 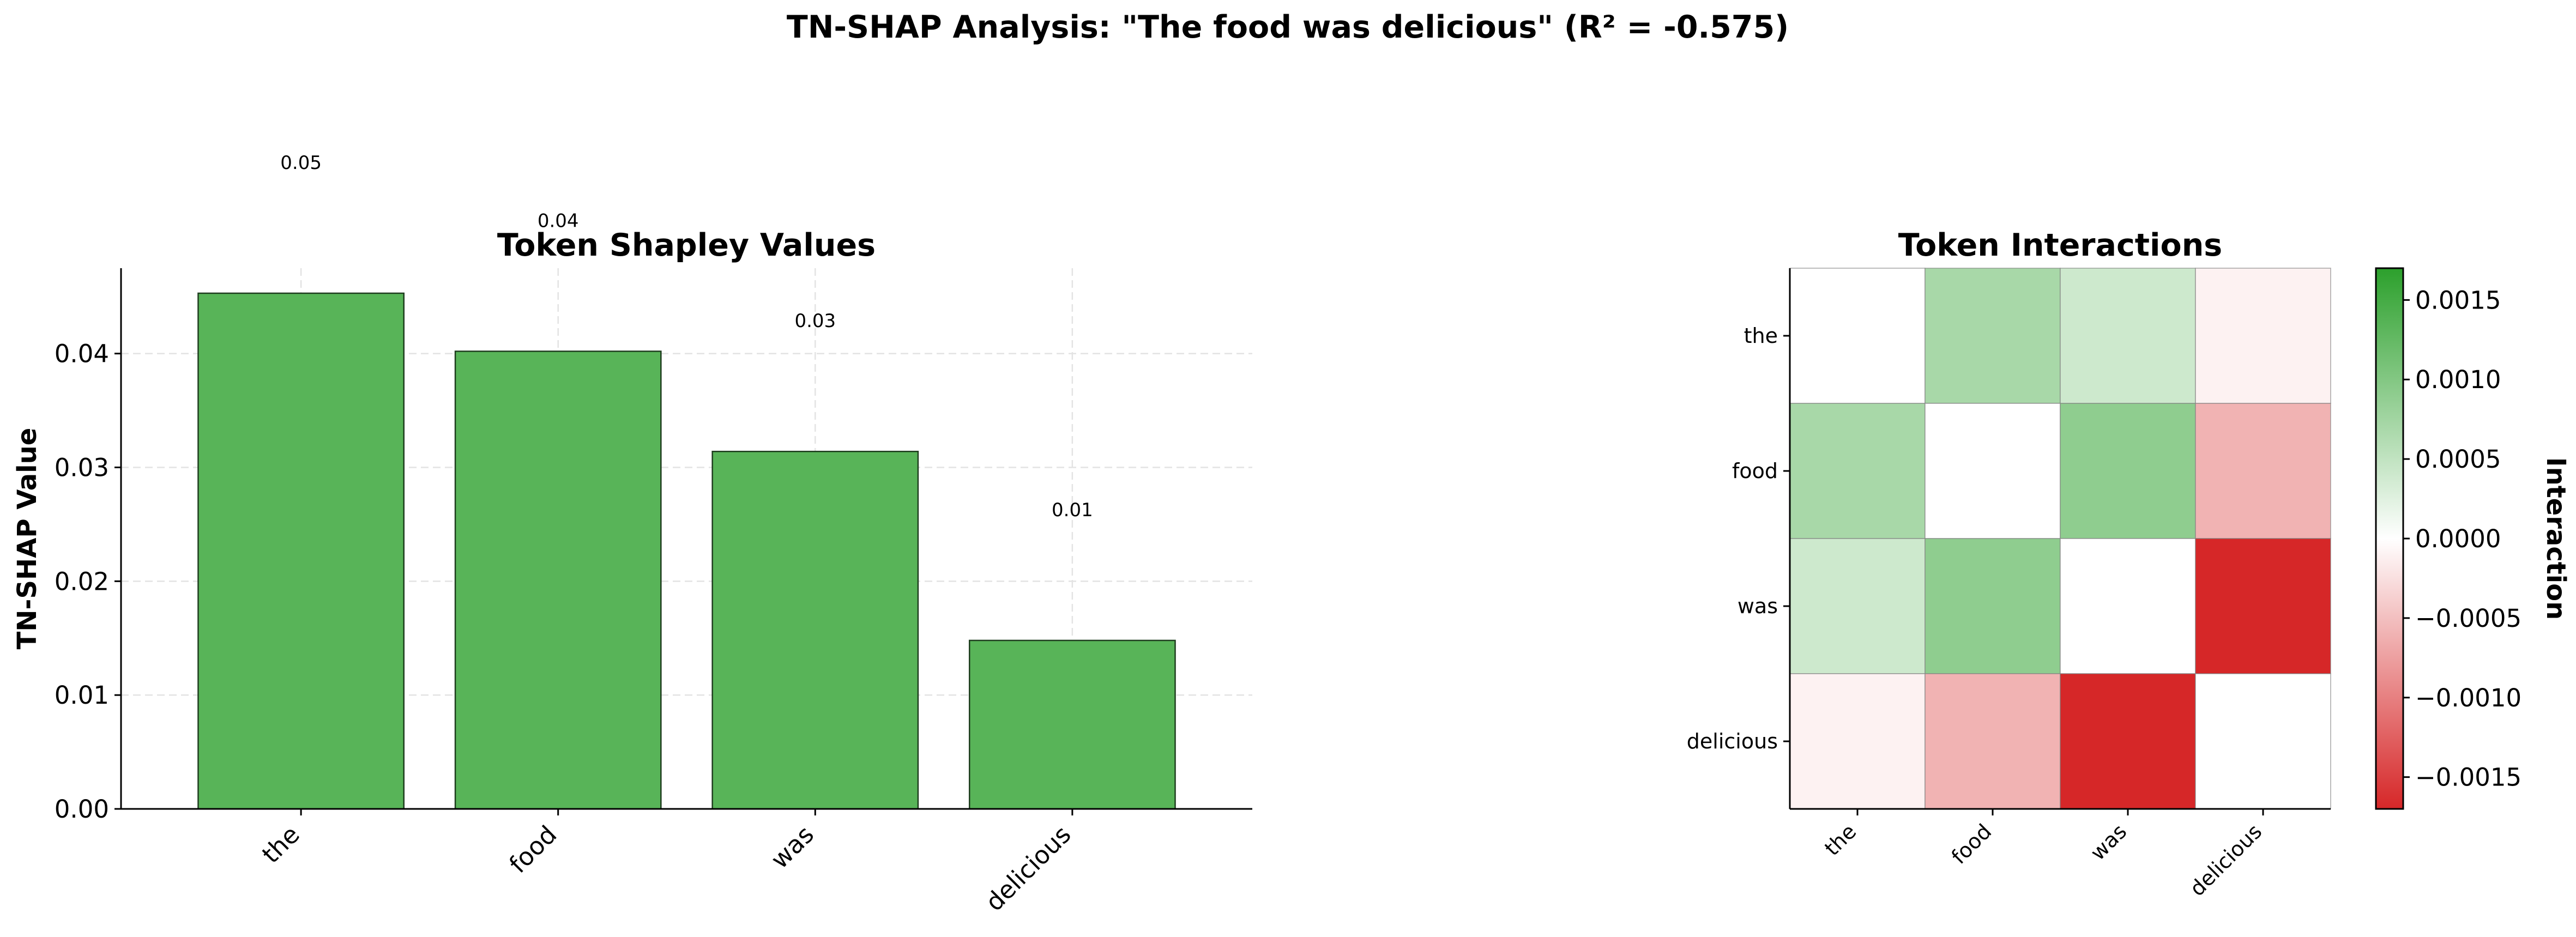 What do you see at coordinates (1758, 606) in the screenshot?
I see `heatmap-y-tick-label: was` at bounding box center [1758, 606].